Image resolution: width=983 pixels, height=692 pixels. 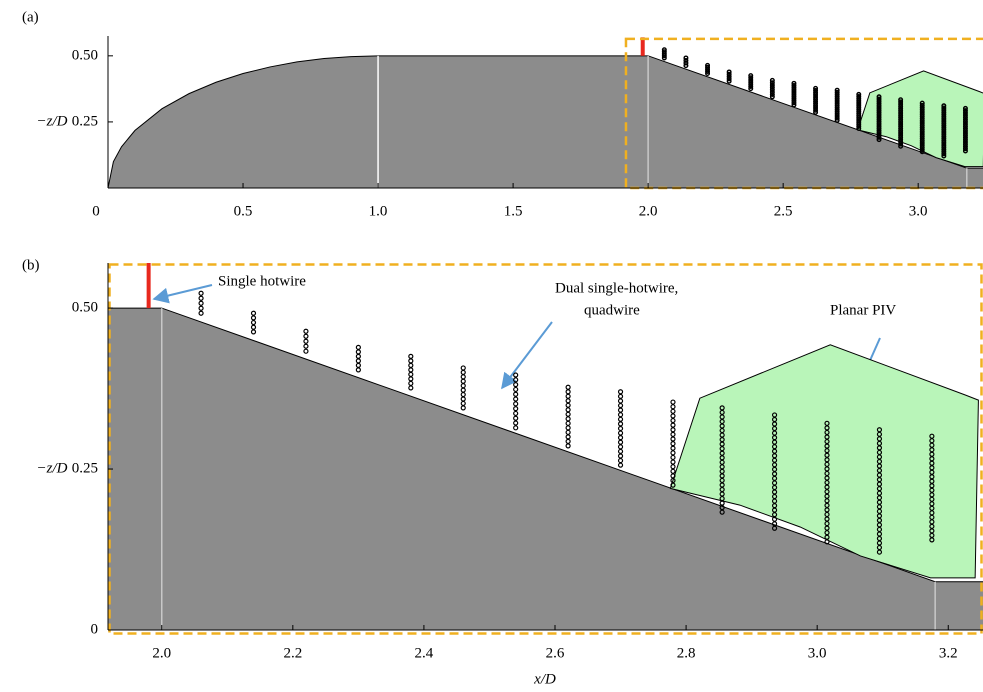 I want to click on y-tick-label: 0.50, so click(x=85, y=308).